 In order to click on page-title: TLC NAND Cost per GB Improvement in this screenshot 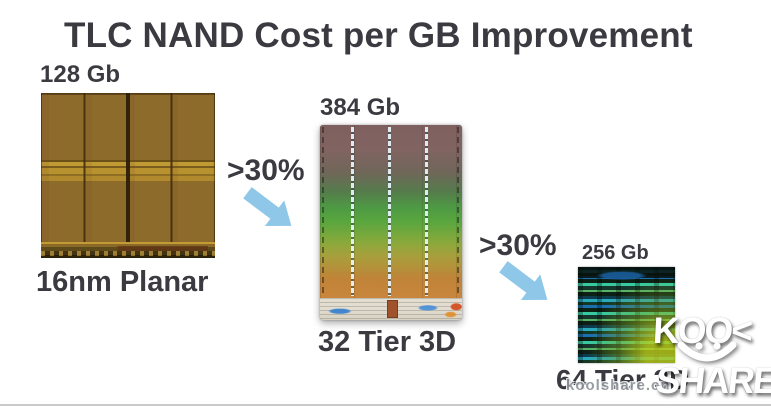, I will do `click(378, 35)`.